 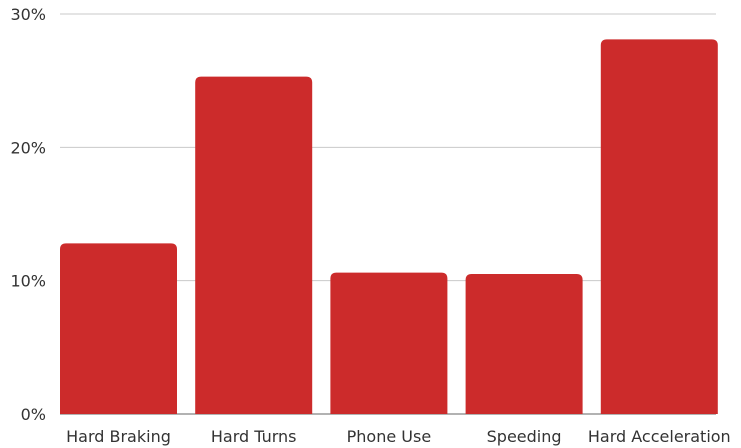 I want to click on y-tick-label: 10%, so click(x=28, y=281).